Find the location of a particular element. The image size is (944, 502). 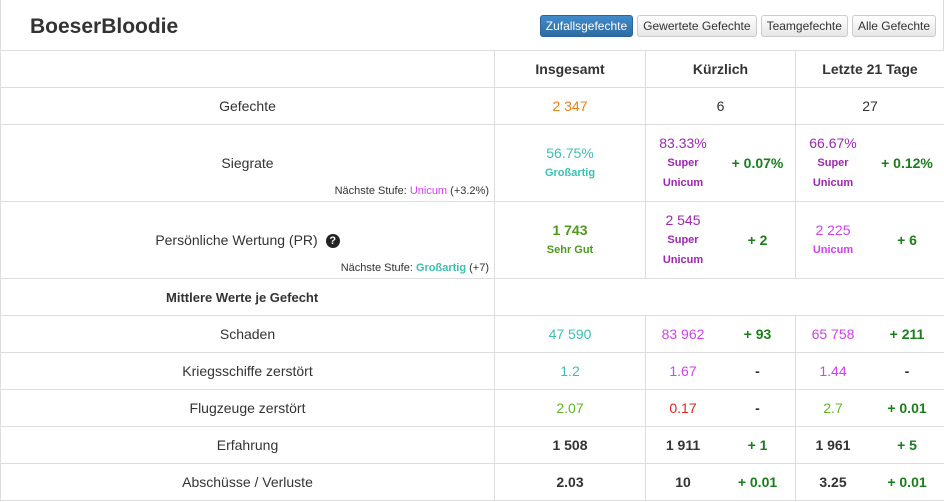

winrate-recent: 83.33% Super Unicum + 0.07% is located at coordinates (720, 163).